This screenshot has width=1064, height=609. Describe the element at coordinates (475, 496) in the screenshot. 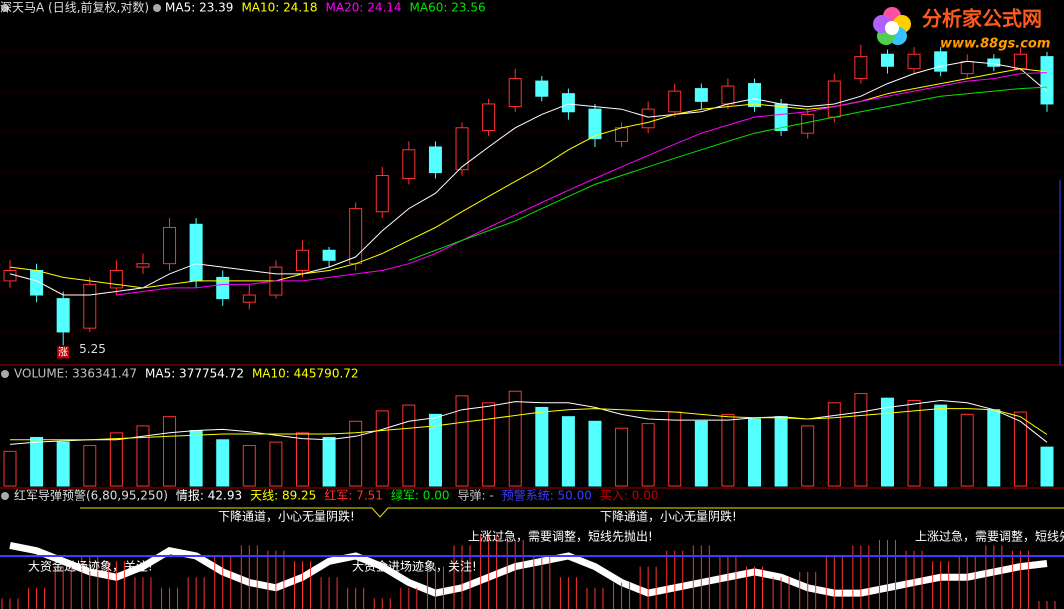

I see `legend-label: 导弹: -` at that location.